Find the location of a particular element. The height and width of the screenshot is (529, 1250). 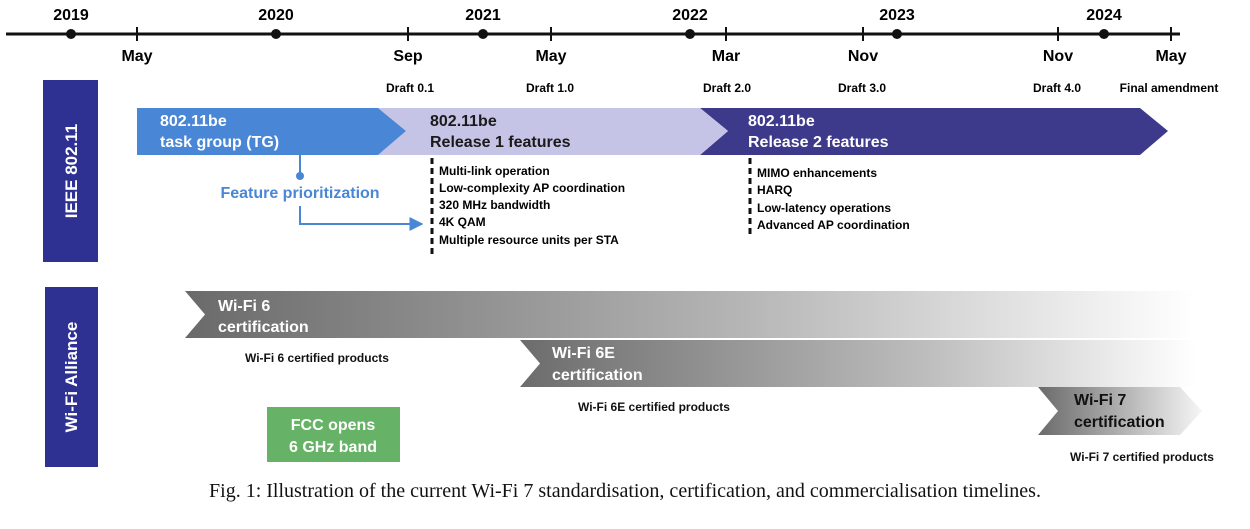

year-markers: 2019 2020 2021 2022 2023 2024 is located at coordinates (587, 23).